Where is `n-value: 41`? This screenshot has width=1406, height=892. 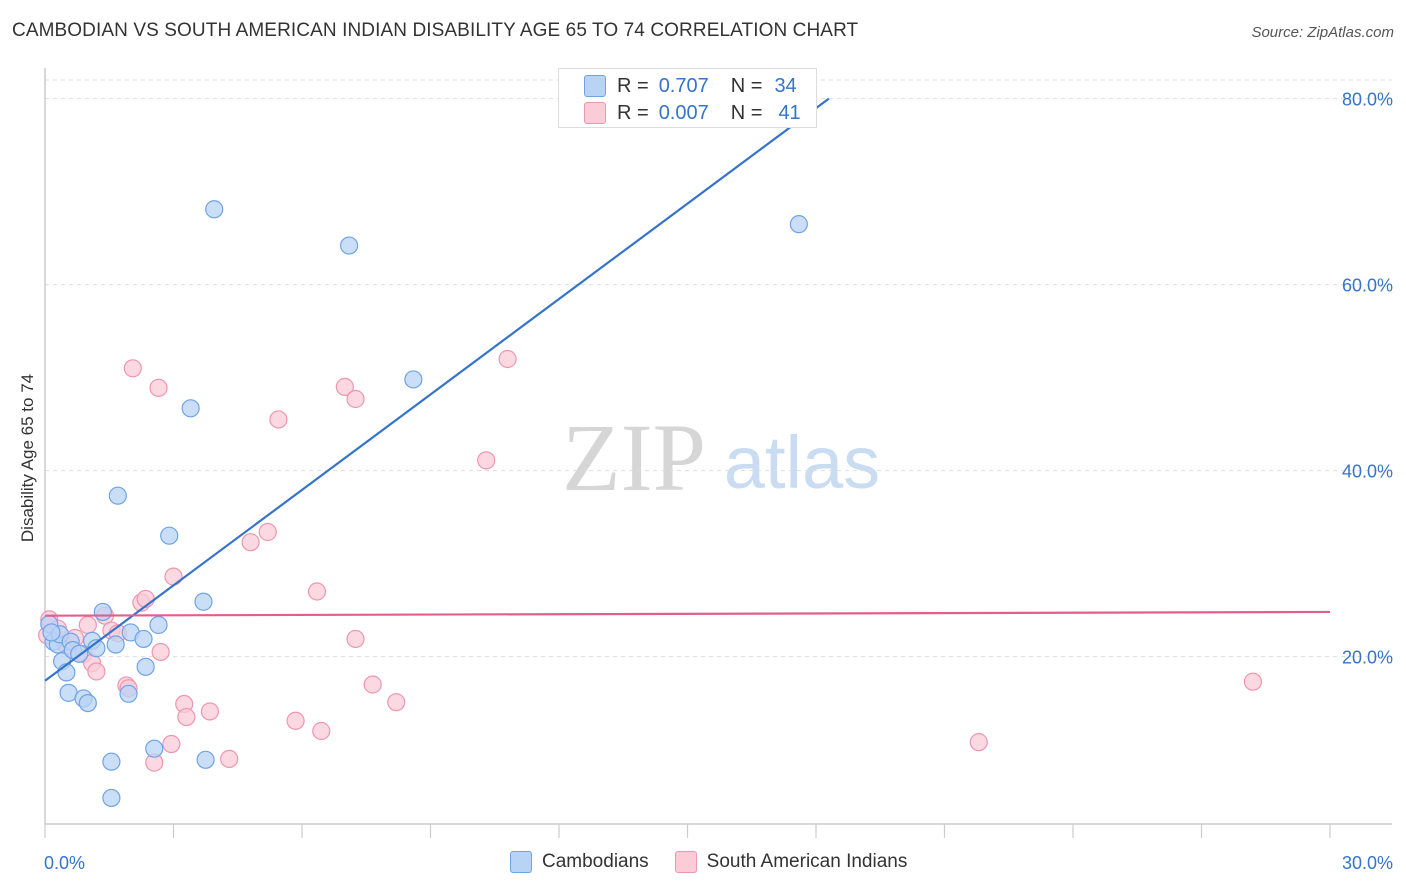
n-value: 41 is located at coordinates (789, 112).